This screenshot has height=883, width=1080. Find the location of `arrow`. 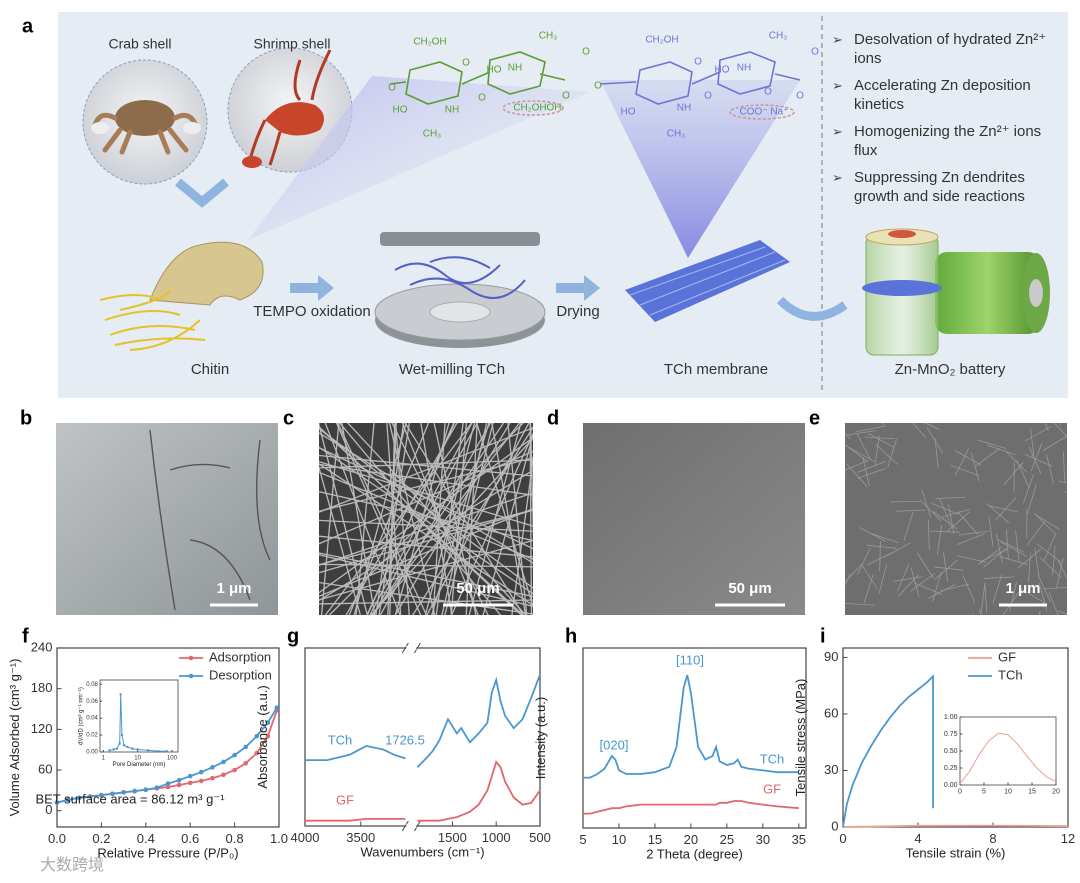

arrow is located at coordinates (578, 288).